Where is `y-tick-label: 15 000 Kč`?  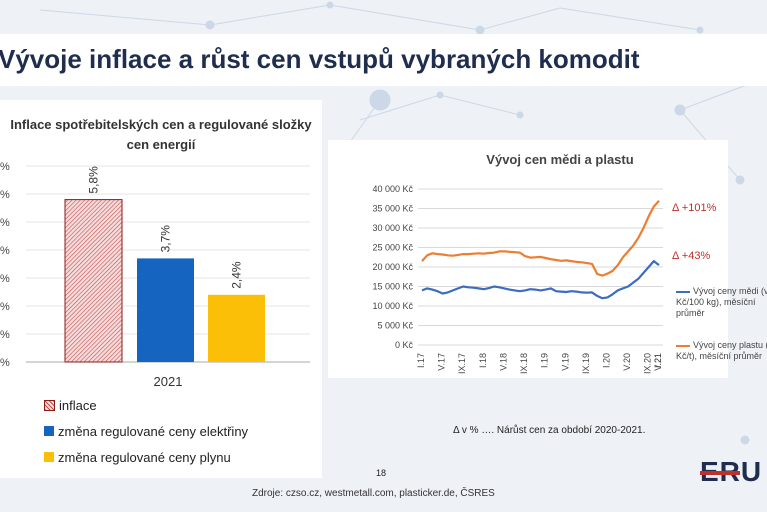
y-tick-label: 15 000 Kč is located at coordinates (392, 287).